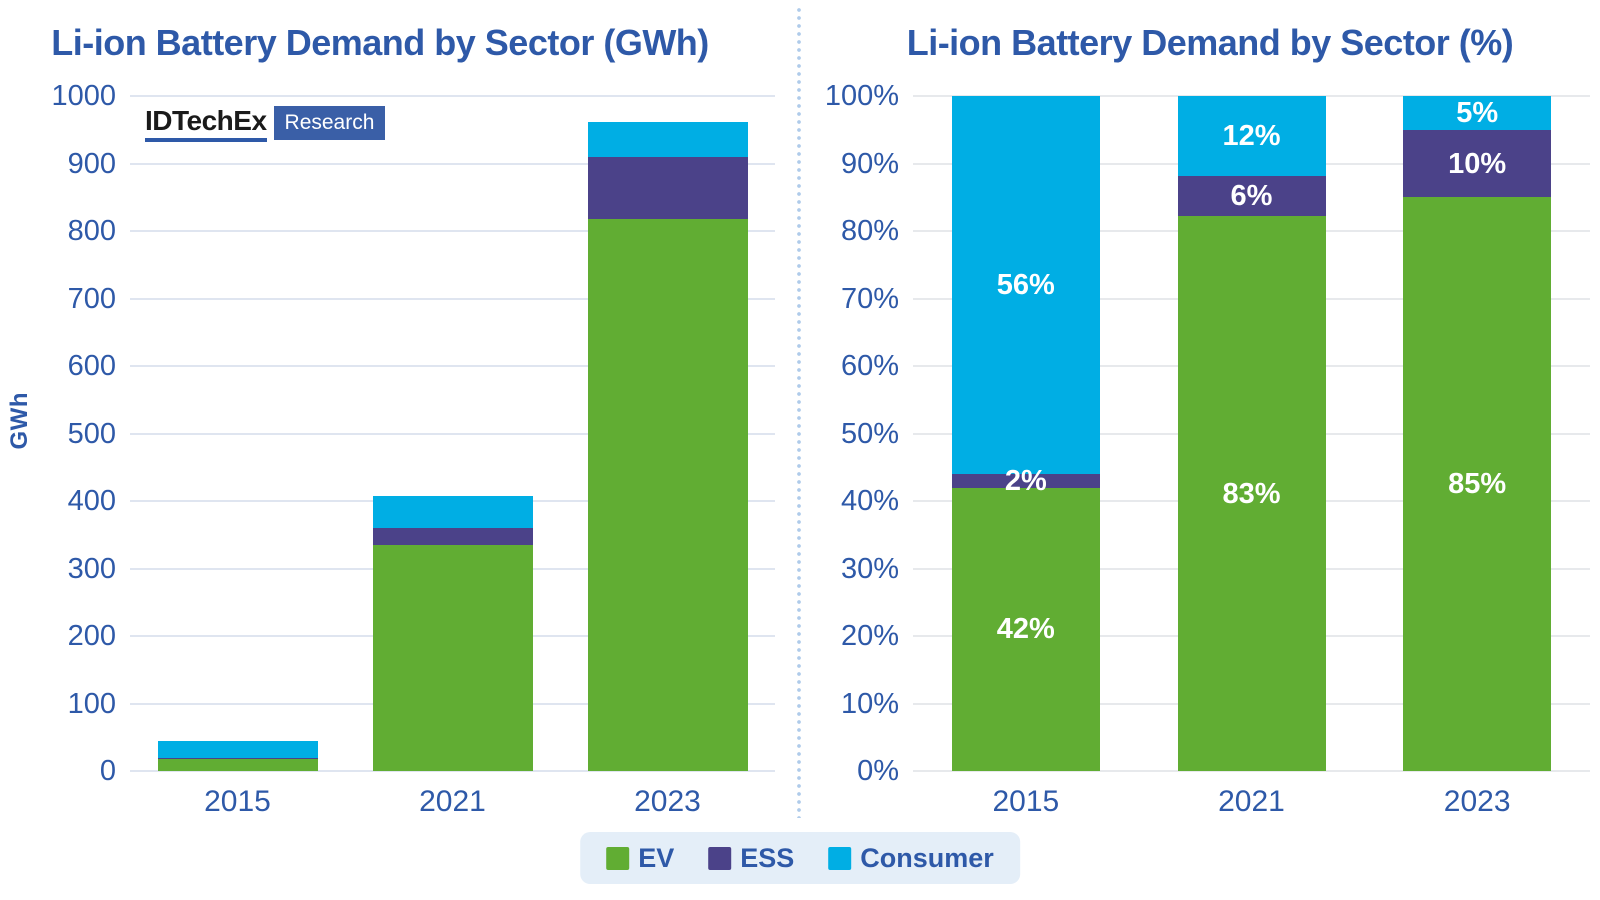 The height and width of the screenshot is (900, 1600). Describe the element at coordinates (767, 858) in the screenshot. I see `legend-label: ESS` at that location.